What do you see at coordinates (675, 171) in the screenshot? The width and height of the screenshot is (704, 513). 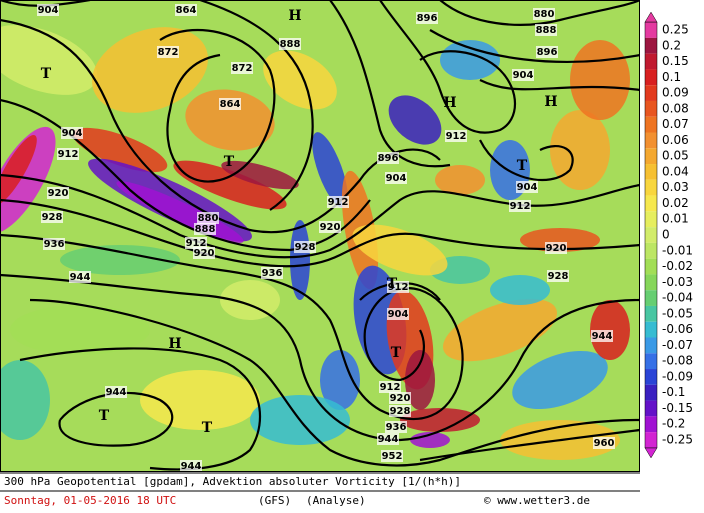 I see `colorbar-label: 0.04` at bounding box center [675, 171].